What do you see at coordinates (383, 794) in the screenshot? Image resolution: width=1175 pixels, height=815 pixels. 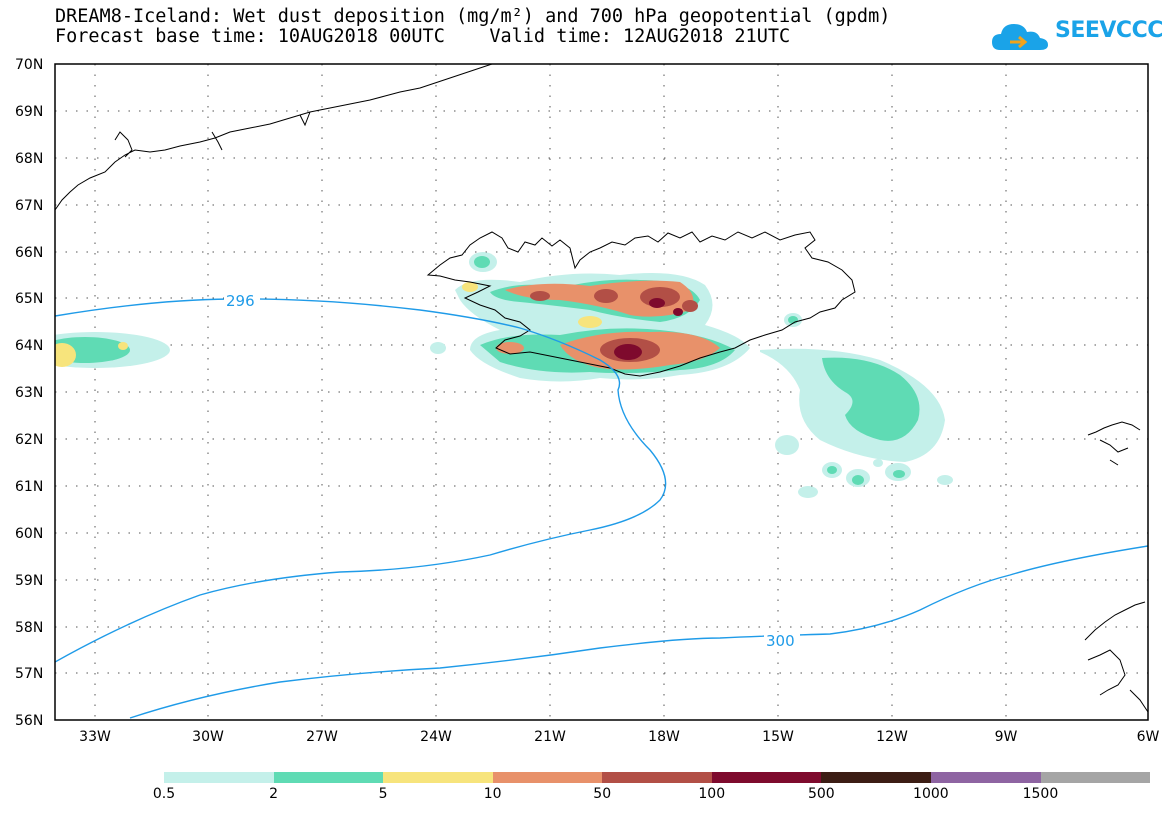 I see `legend-label: 5` at bounding box center [383, 794].